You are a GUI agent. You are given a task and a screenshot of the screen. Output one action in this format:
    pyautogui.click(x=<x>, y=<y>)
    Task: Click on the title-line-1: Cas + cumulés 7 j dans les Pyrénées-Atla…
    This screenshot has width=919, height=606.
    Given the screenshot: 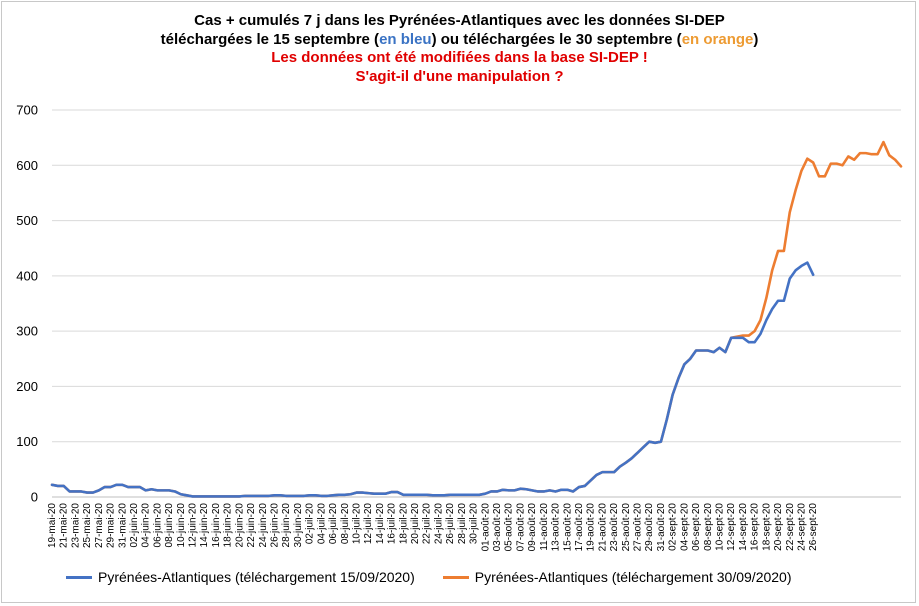 What is the action you would take?
    pyautogui.click(x=459, y=20)
    